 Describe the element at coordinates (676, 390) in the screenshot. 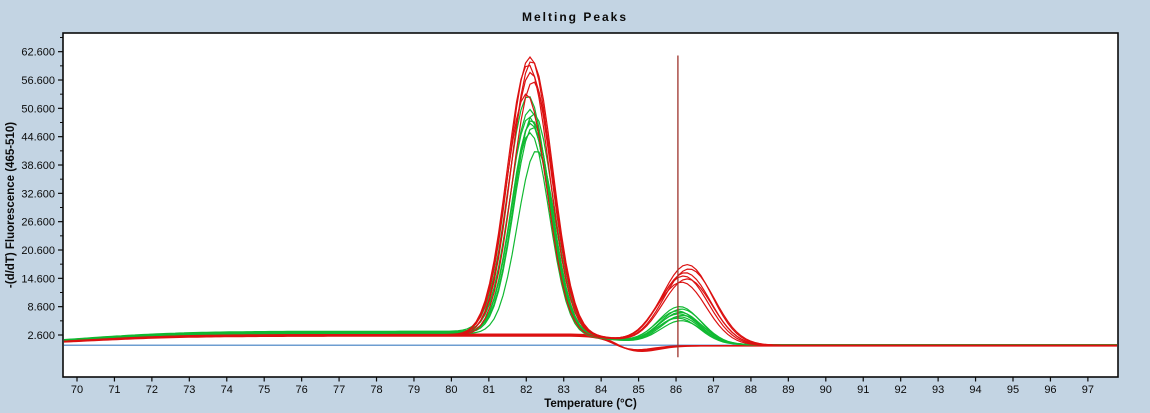

I see `x-tick-label: 86` at that location.